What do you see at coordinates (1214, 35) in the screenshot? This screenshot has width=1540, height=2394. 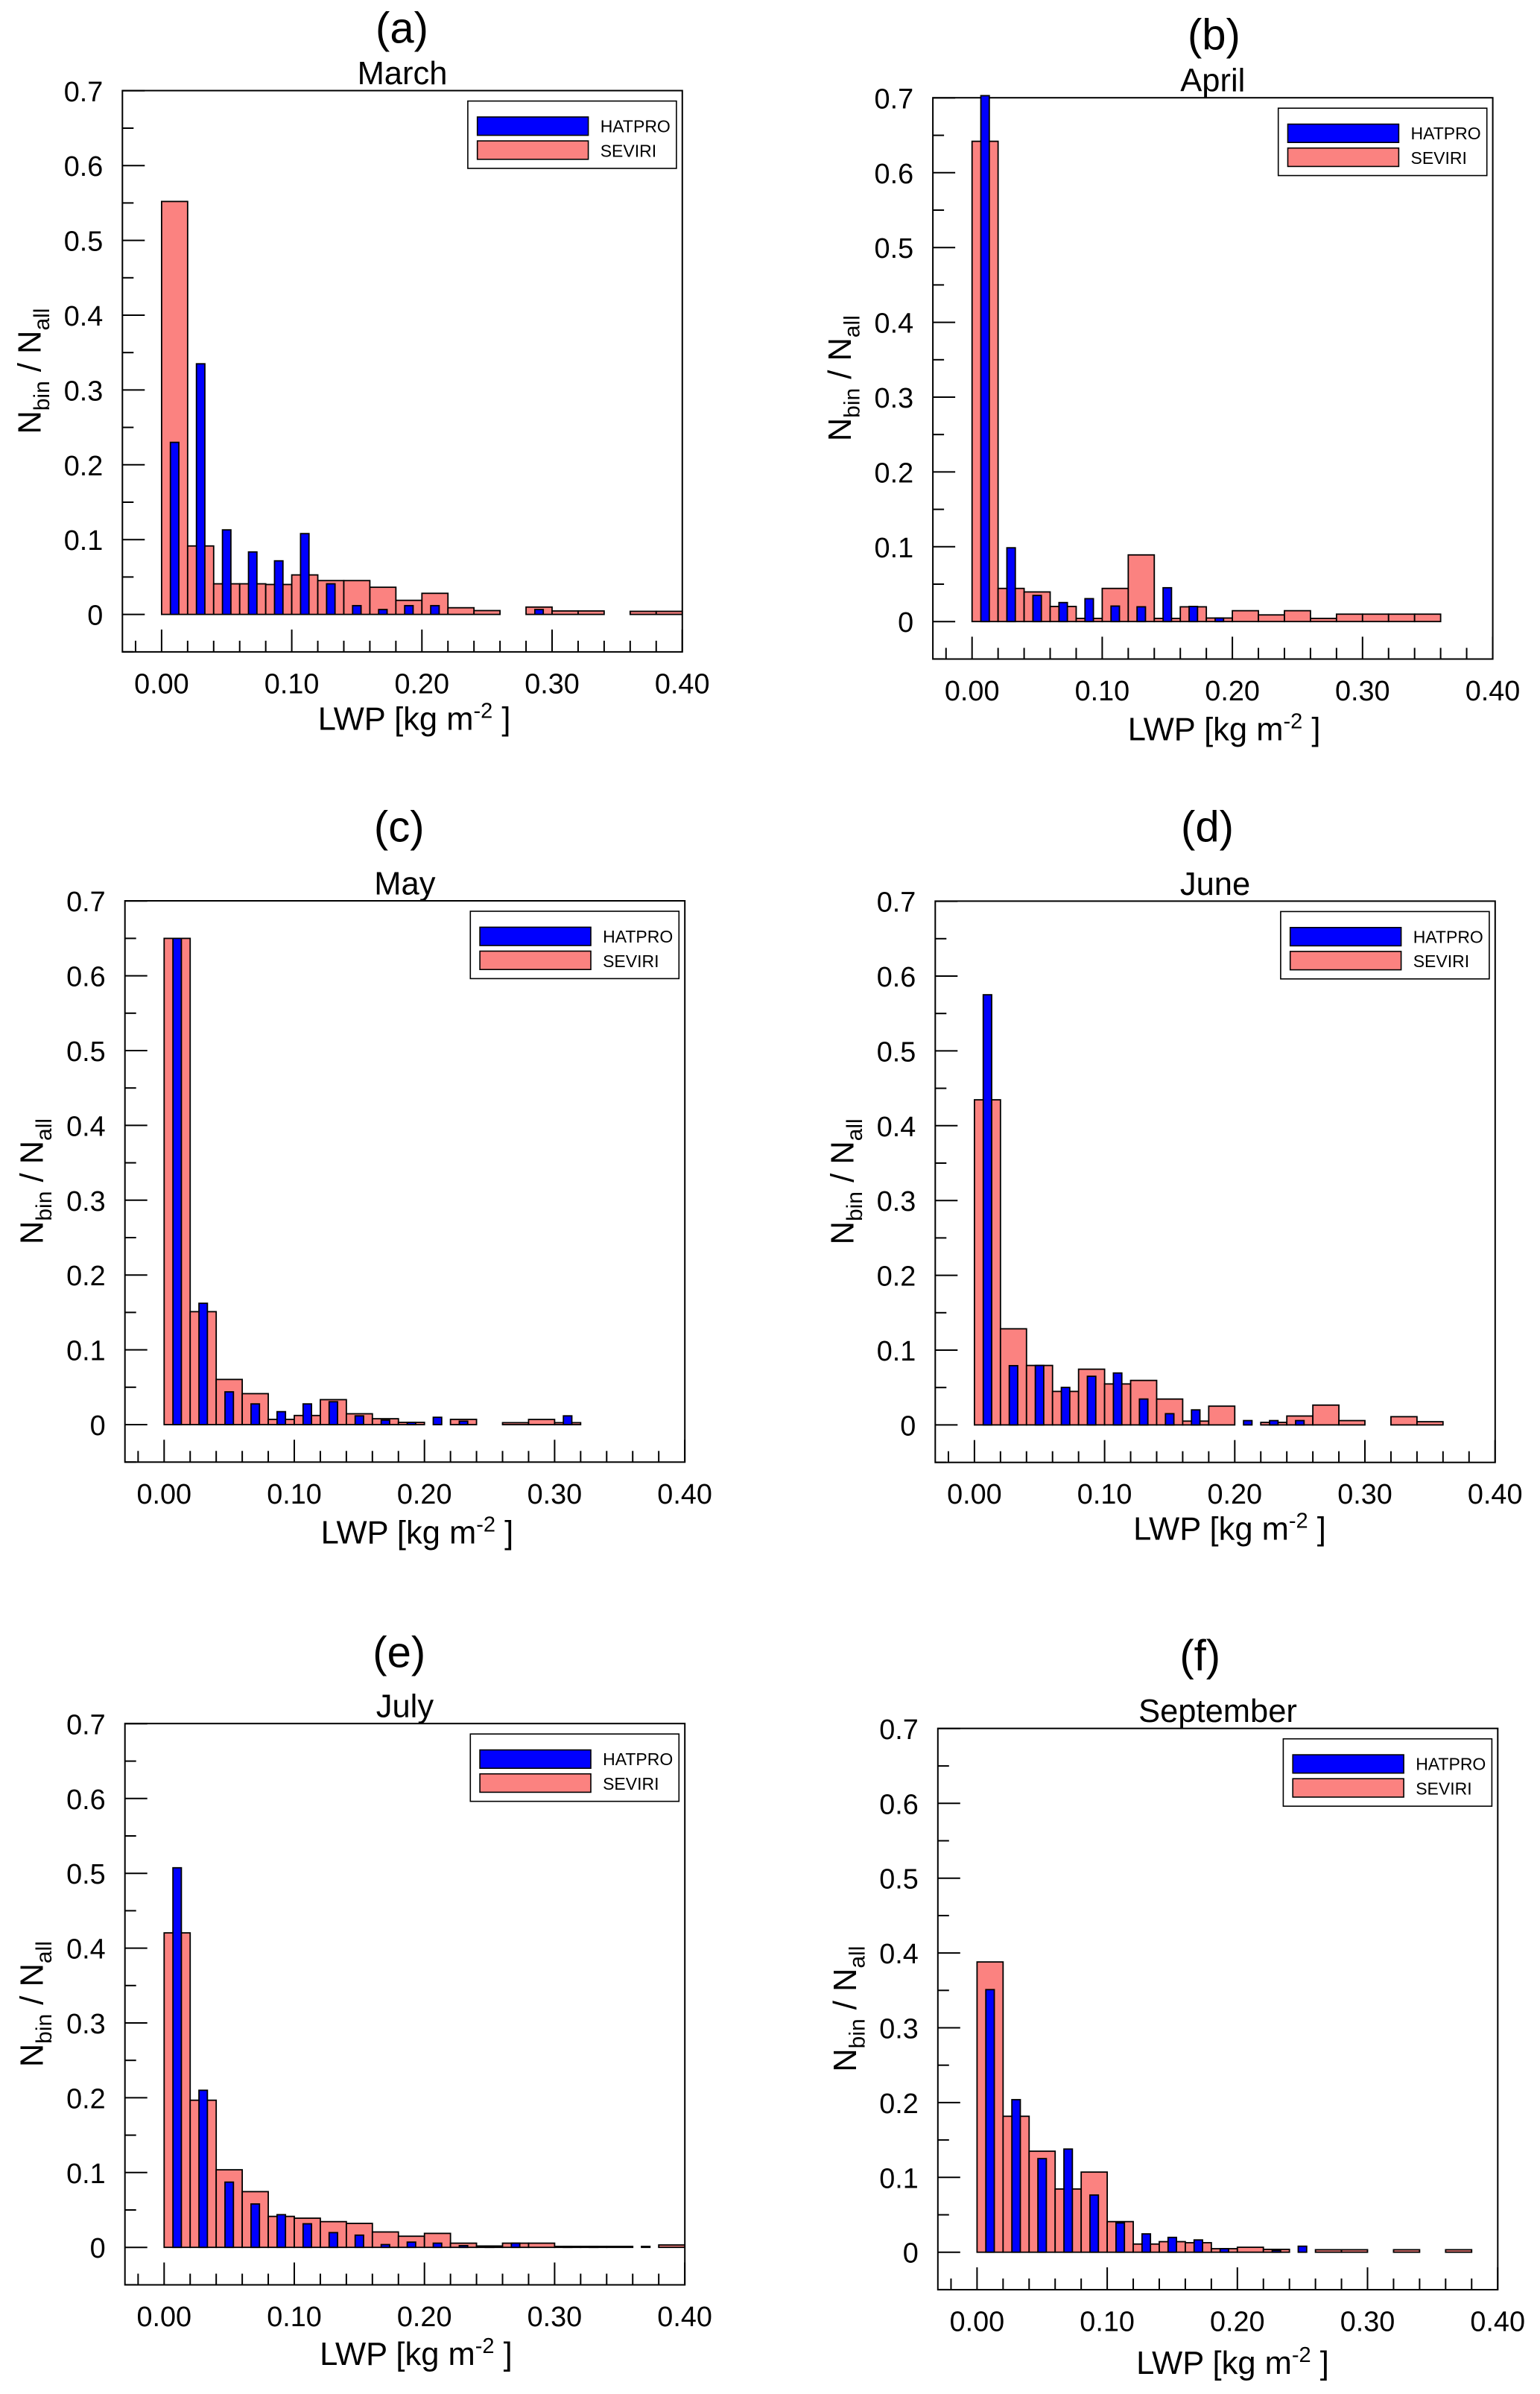 I see `svg-text: (b)` at bounding box center [1214, 35].